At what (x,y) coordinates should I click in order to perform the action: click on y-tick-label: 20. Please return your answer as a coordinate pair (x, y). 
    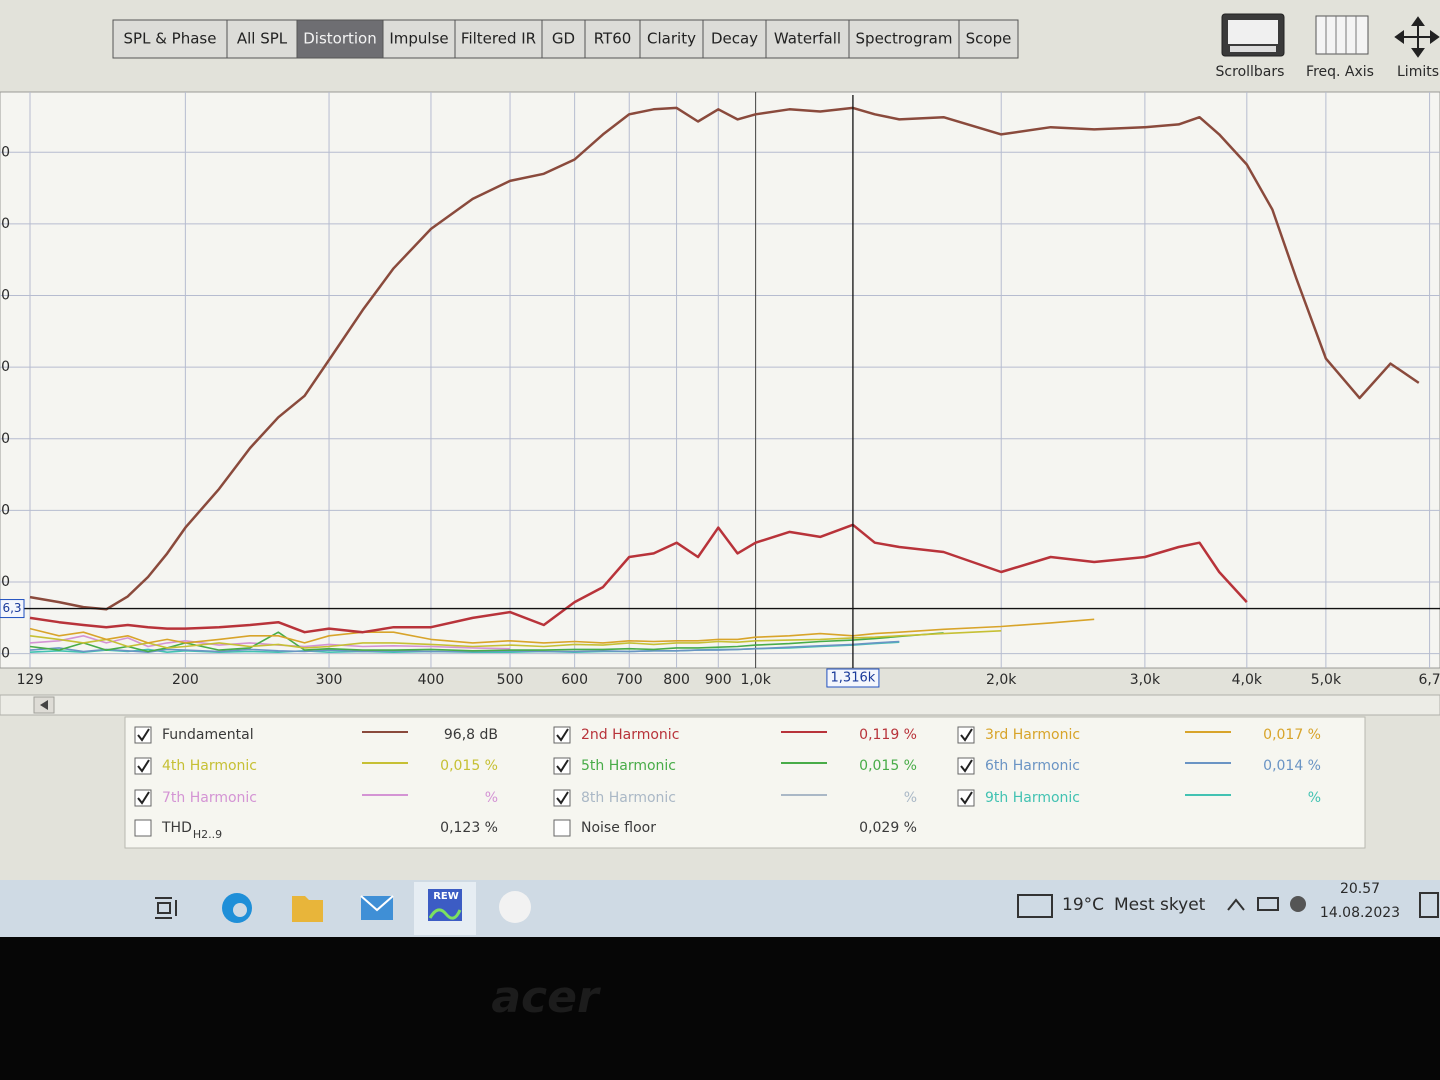
    Looking at the image, I should click on (5, 654).